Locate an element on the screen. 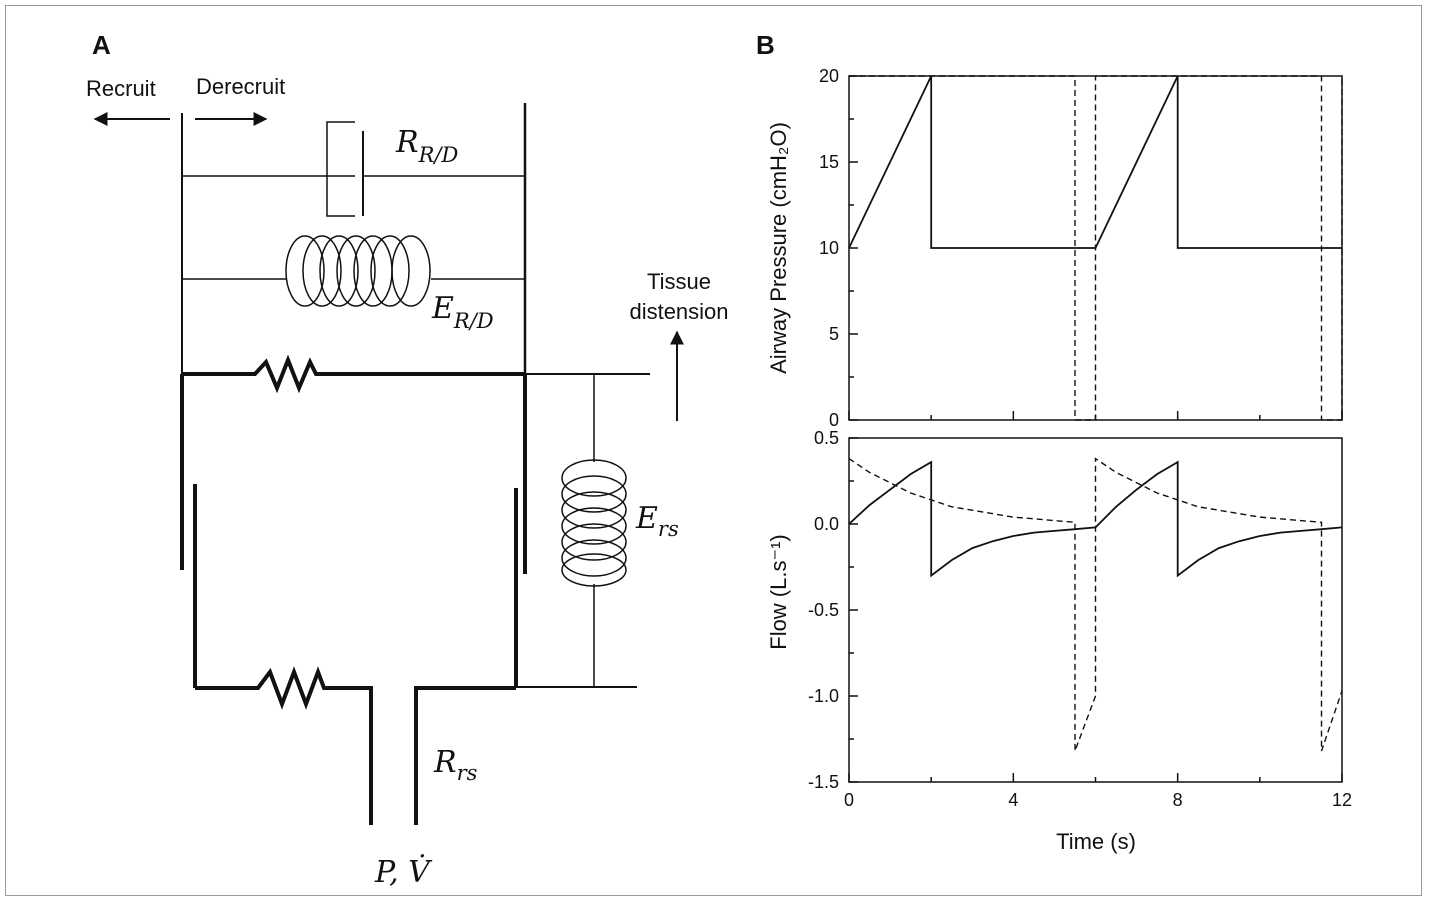  r-rs-symbol: Rrs is located at coordinates (455, 765).